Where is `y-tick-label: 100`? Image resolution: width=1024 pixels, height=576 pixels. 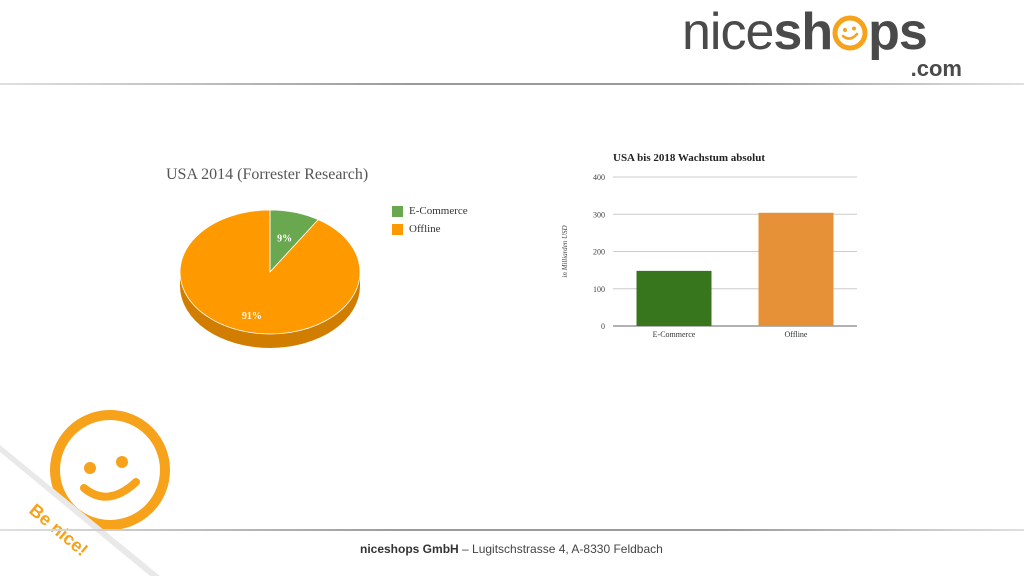
y-tick-label: 100 is located at coordinates (599, 289).